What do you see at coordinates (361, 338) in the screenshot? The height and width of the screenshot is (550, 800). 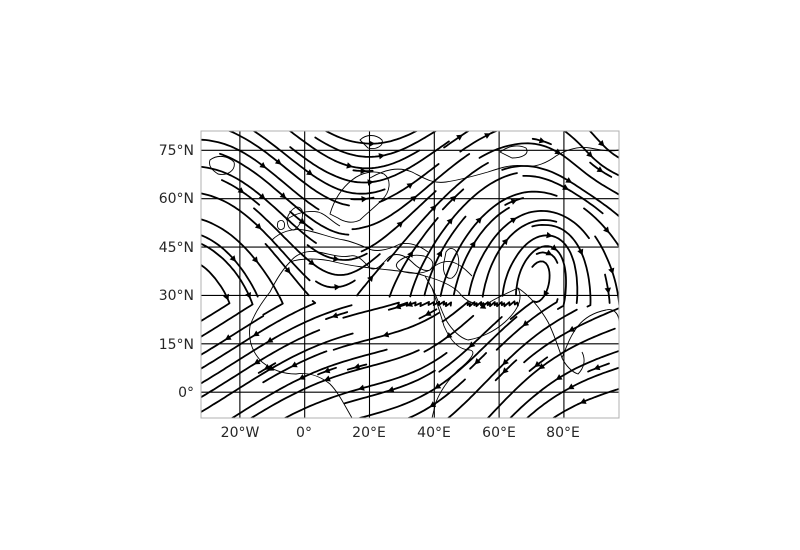 I see `coastline-africa` at bounding box center [361, 338].